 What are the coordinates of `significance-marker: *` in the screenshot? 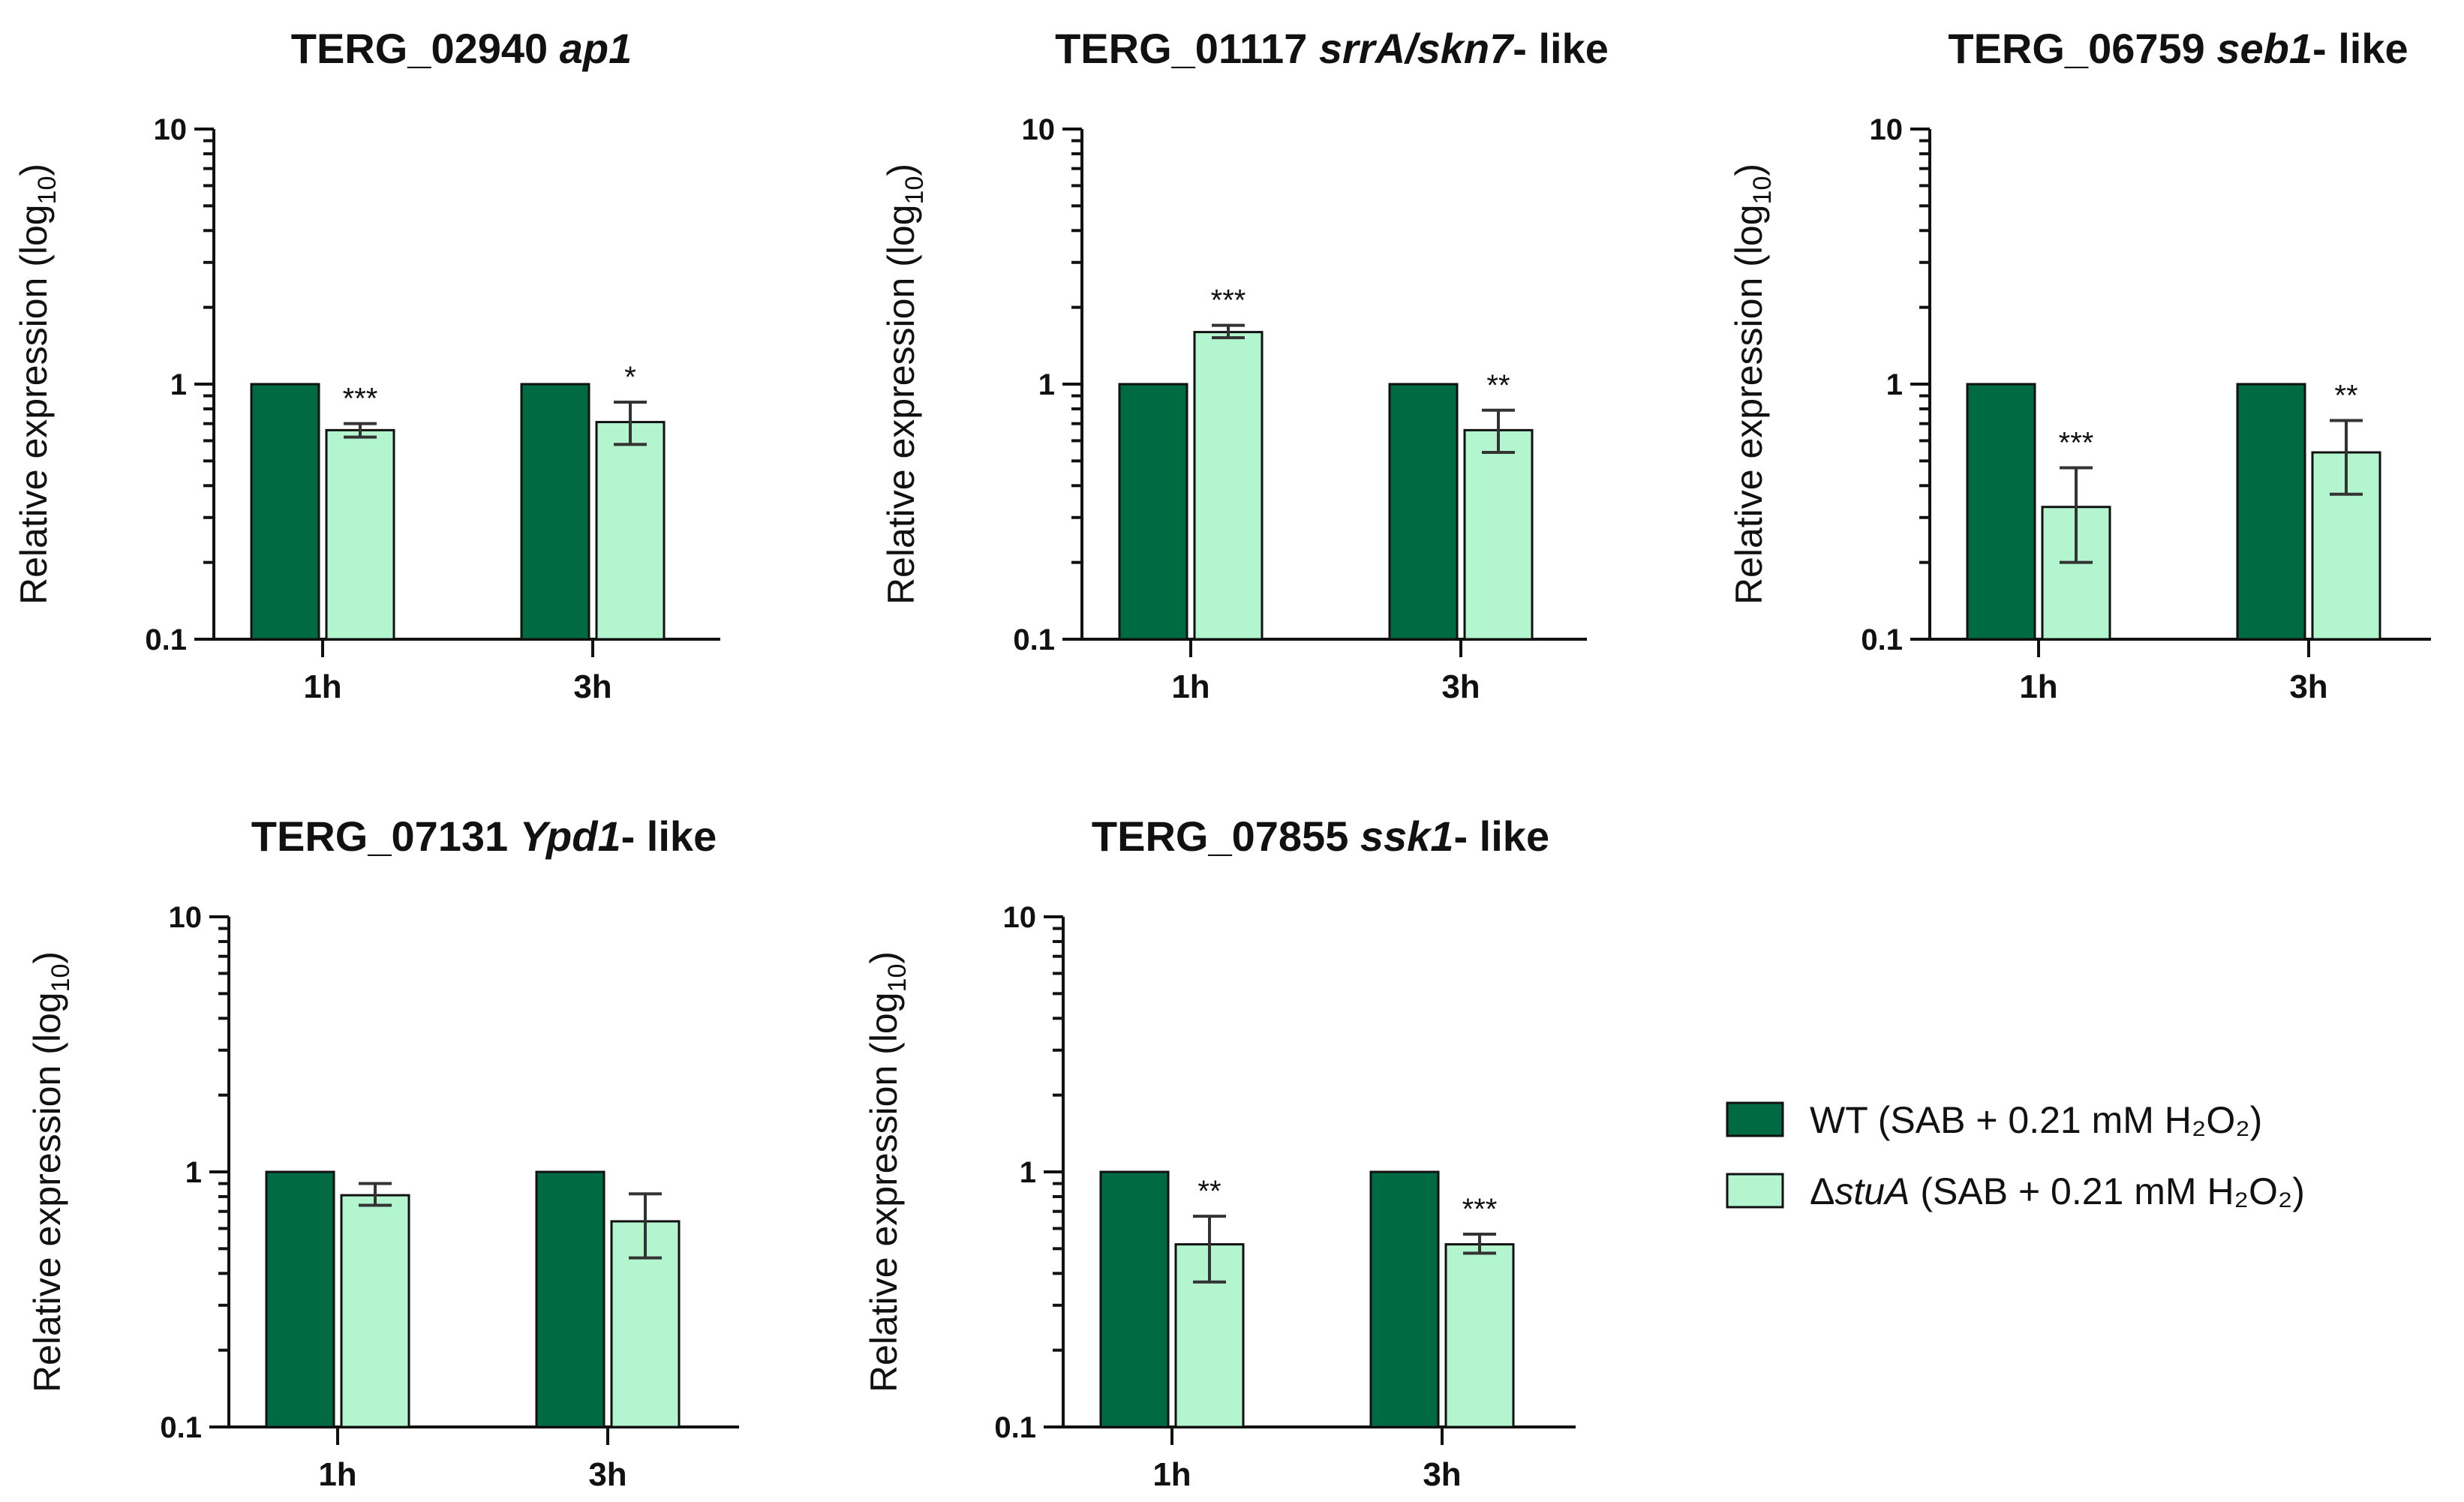 It's located at (630, 377).